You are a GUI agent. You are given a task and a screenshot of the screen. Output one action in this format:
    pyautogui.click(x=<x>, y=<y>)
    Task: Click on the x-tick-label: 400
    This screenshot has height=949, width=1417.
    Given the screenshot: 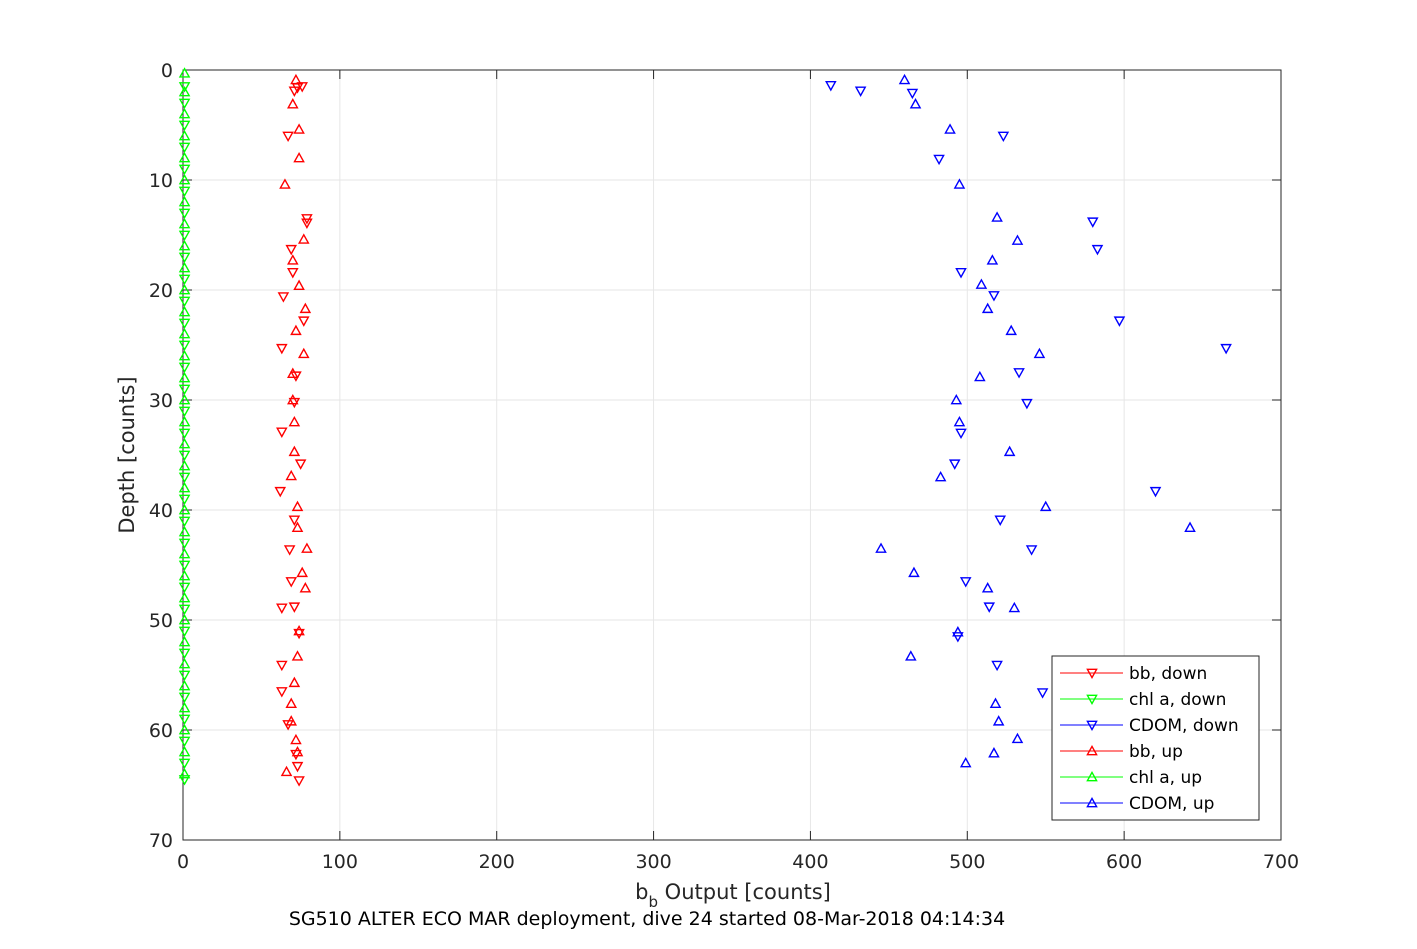 What is the action you would take?
    pyautogui.click(x=810, y=862)
    